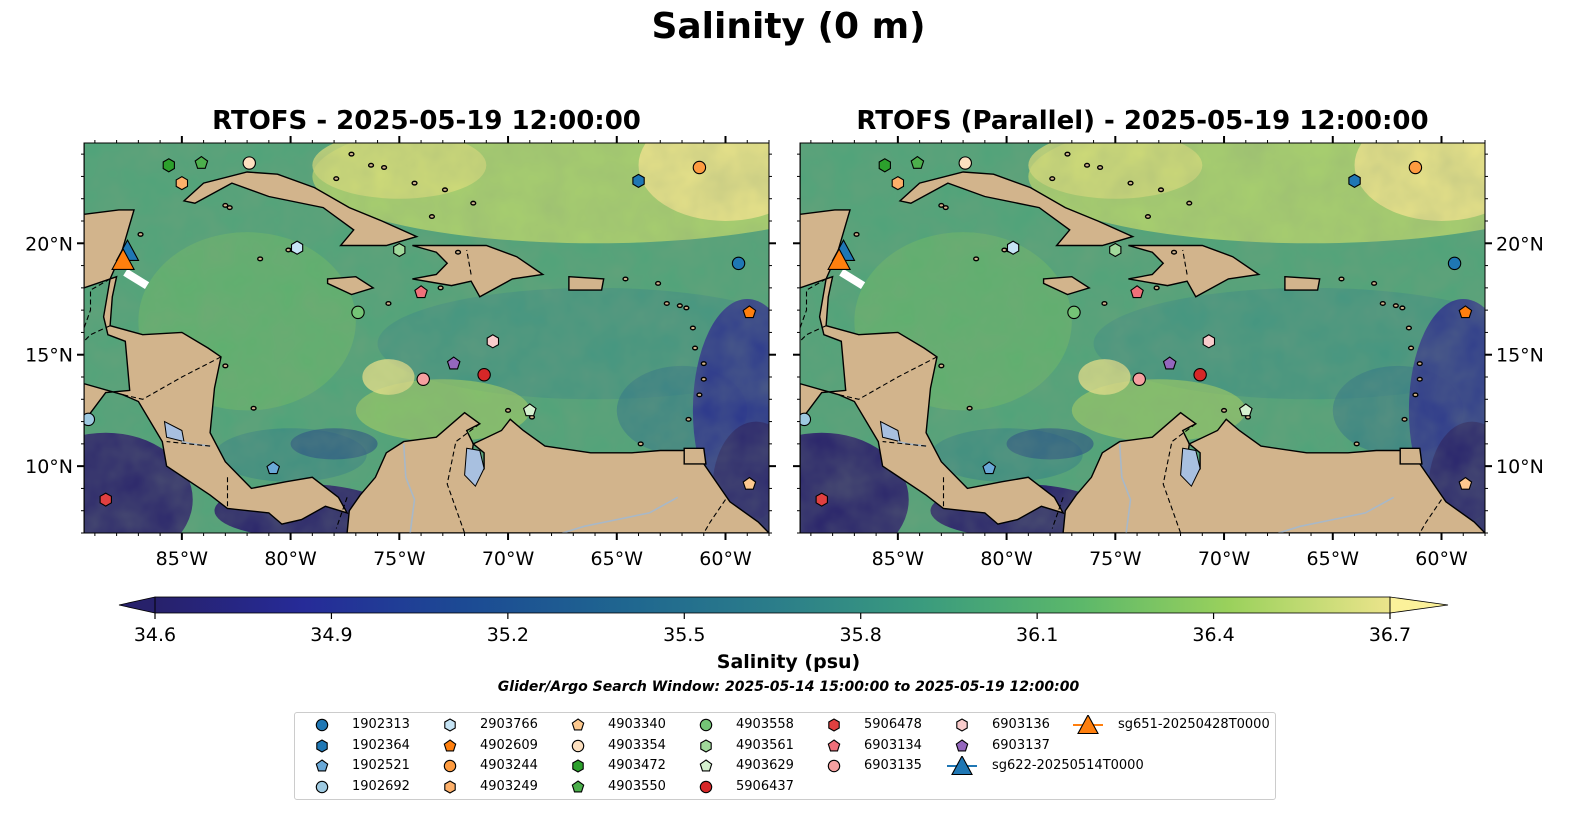 The height and width of the screenshot is (827, 1577). I want to click on glider-marker-sg651-20250428T0000, so click(123, 258).